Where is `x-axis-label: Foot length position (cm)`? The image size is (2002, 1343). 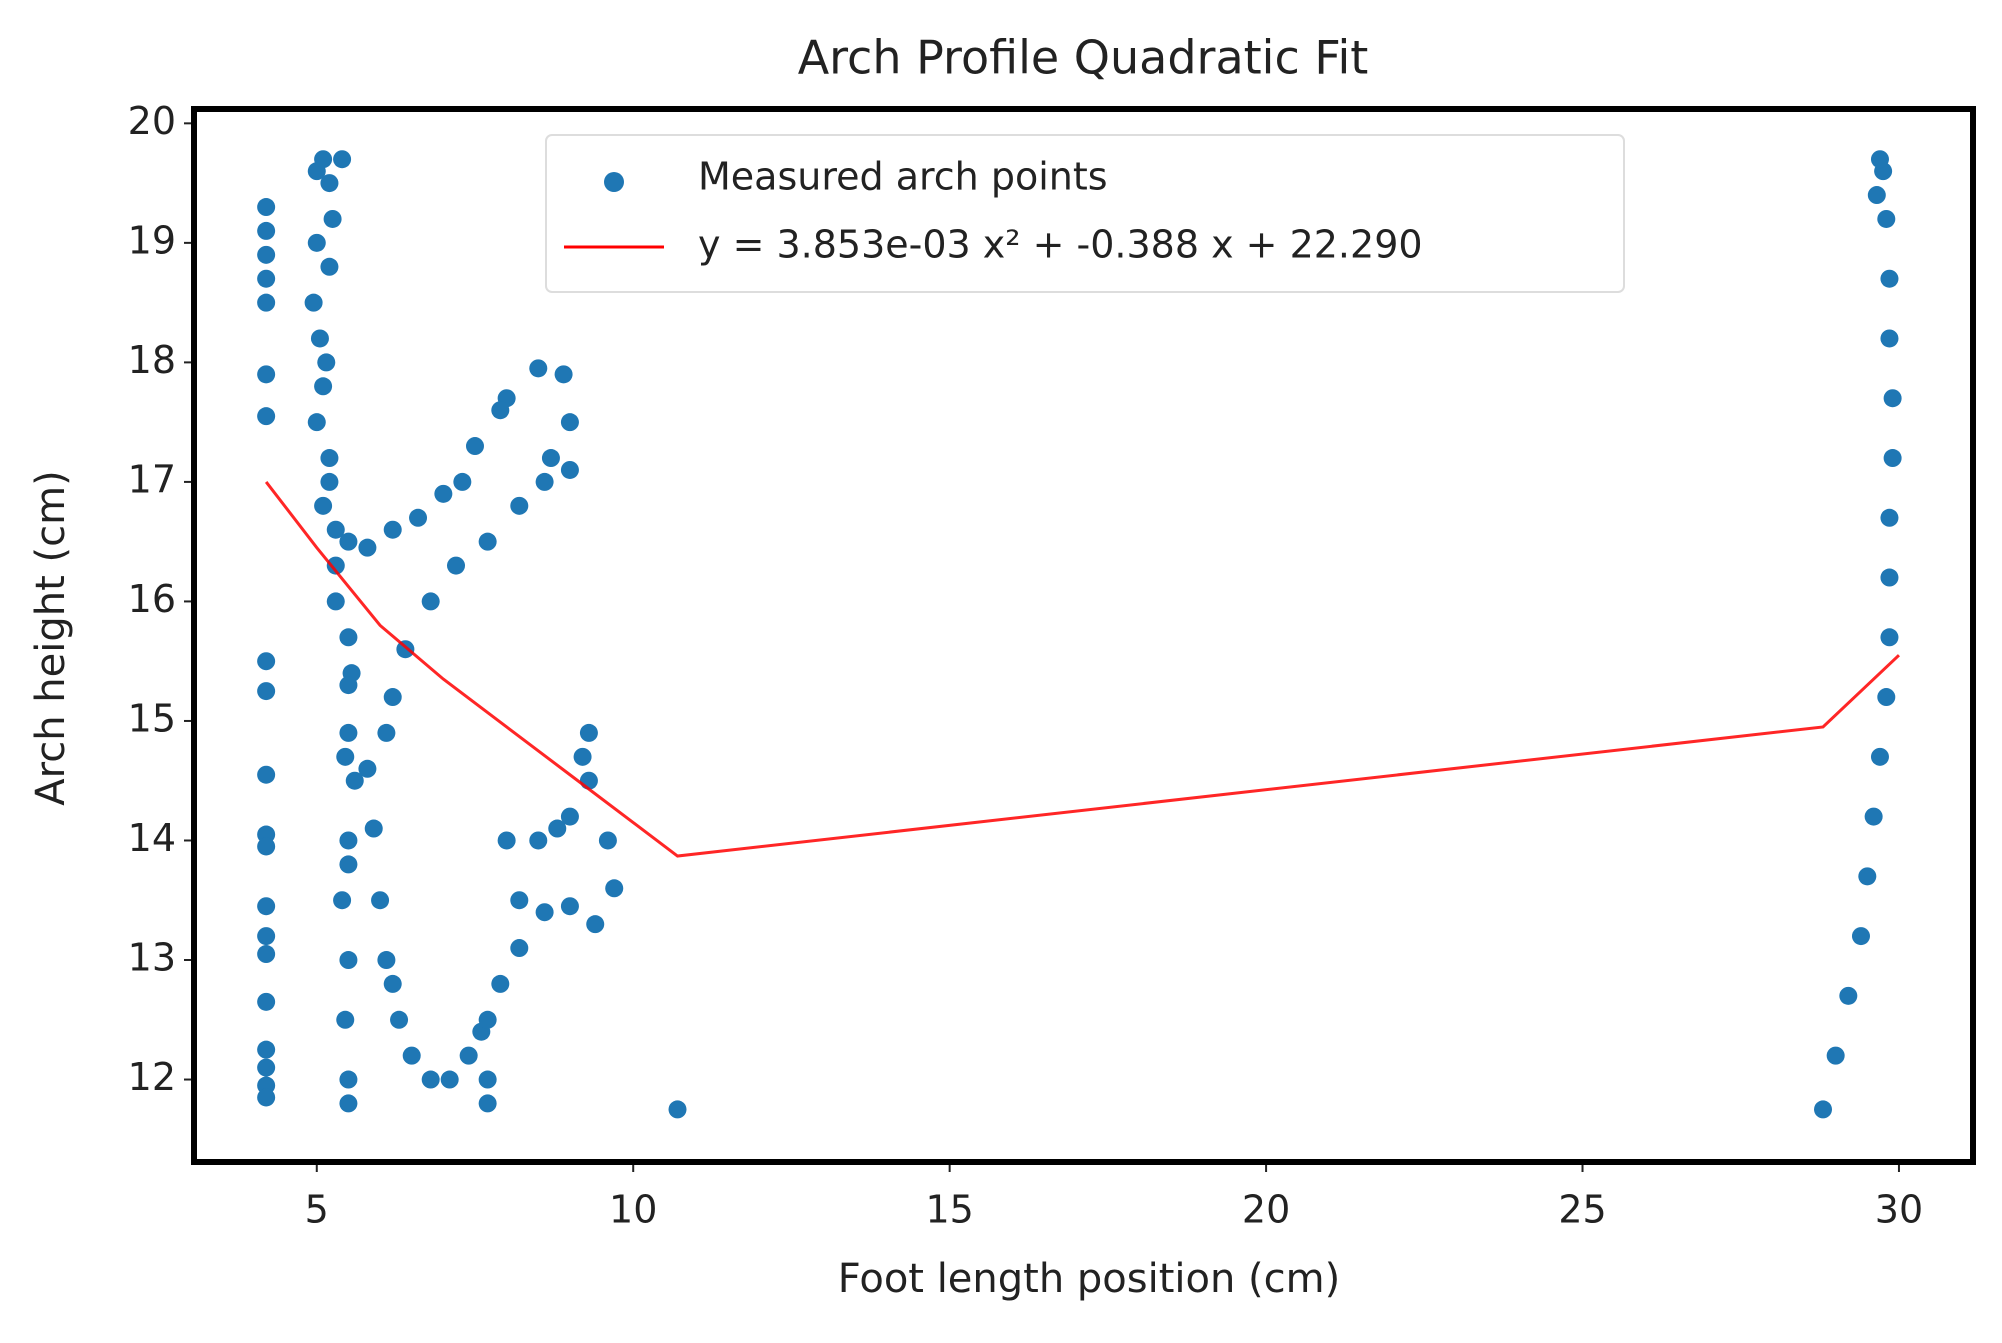
x-axis-label: Foot length position (cm) is located at coordinates (1089, 1279).